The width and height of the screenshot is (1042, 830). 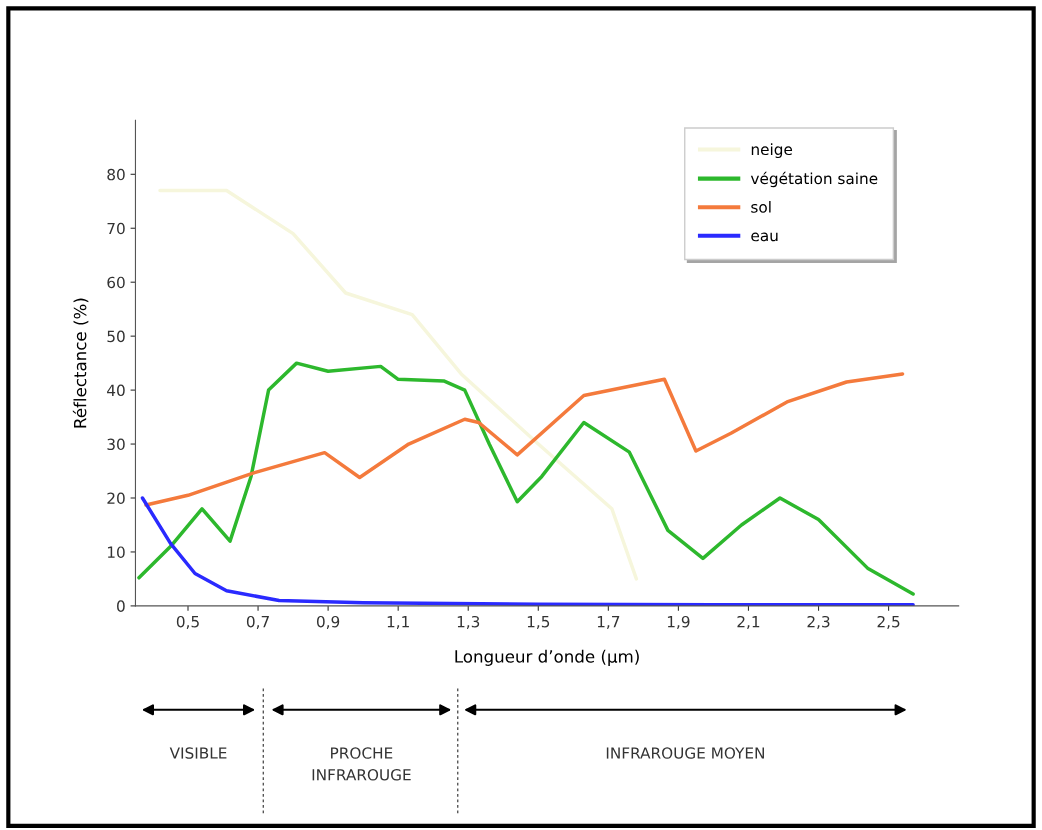 What do you see at coordinates (116, 552) in the screenshot?
I see `y-tick-label: 10` at bounding box center [116, 552].